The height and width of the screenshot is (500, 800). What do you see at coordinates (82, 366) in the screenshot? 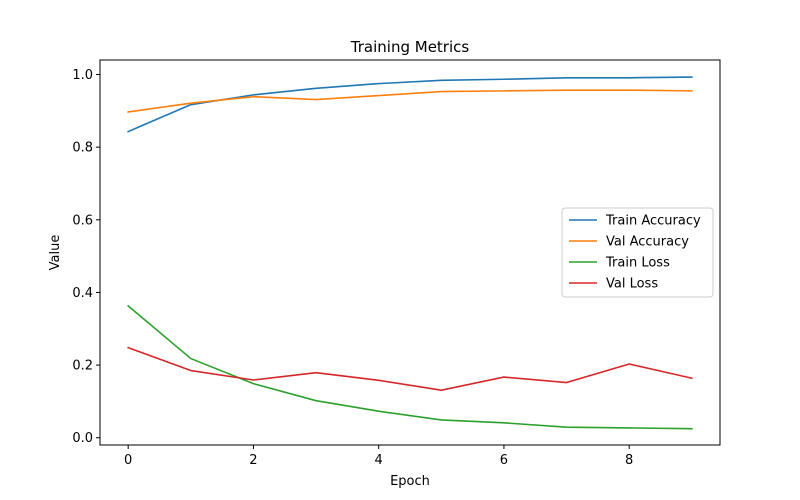
I see `y-tick-label: 0.2` at bounding box center [82, 366].